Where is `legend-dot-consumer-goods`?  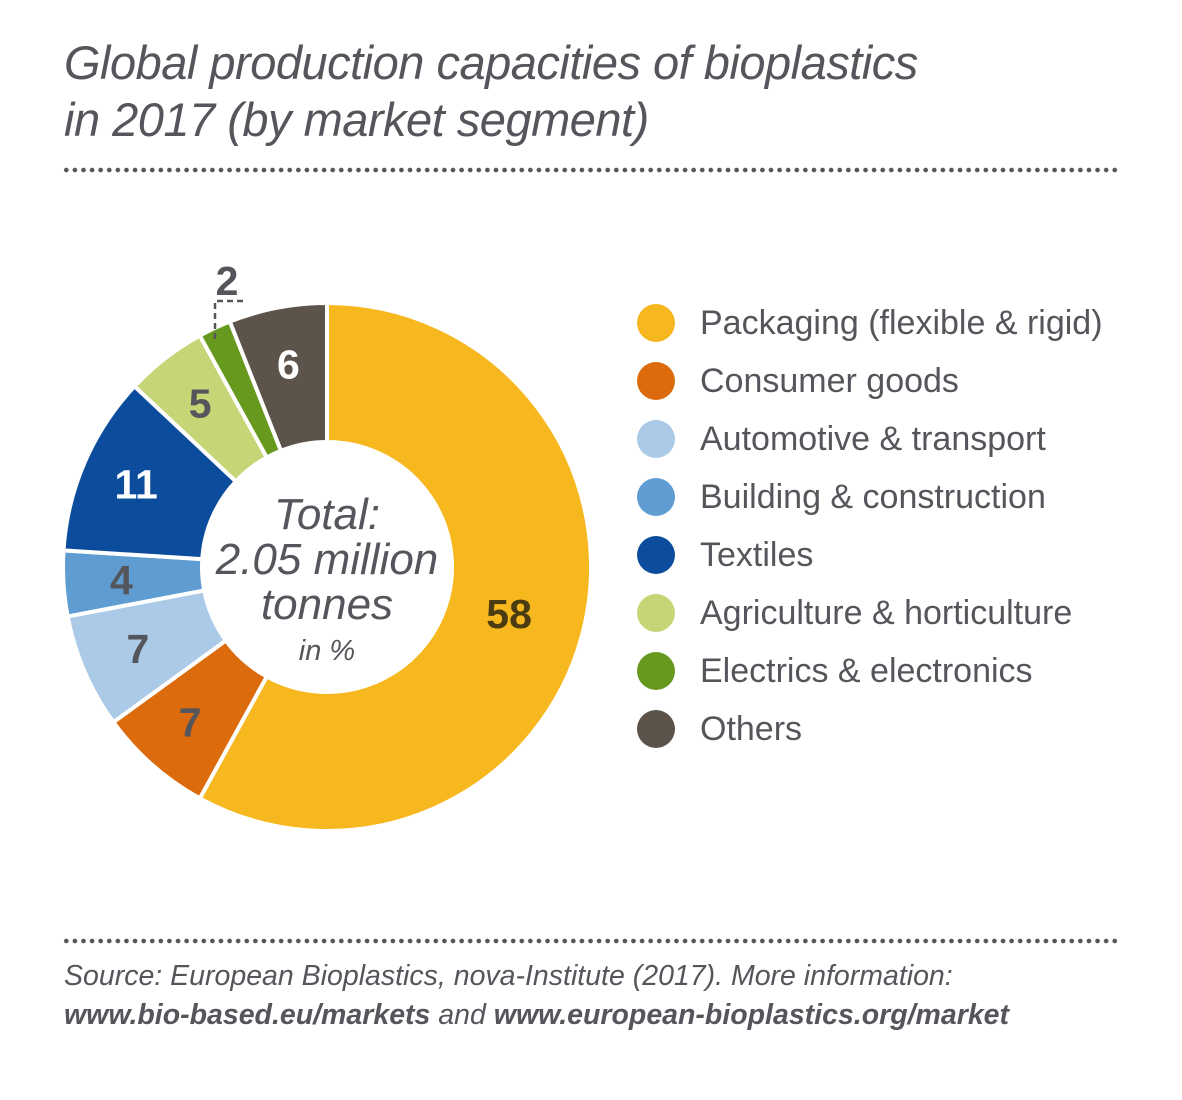 legend-dot-consumer-goods is located at coordinates (656, 381).